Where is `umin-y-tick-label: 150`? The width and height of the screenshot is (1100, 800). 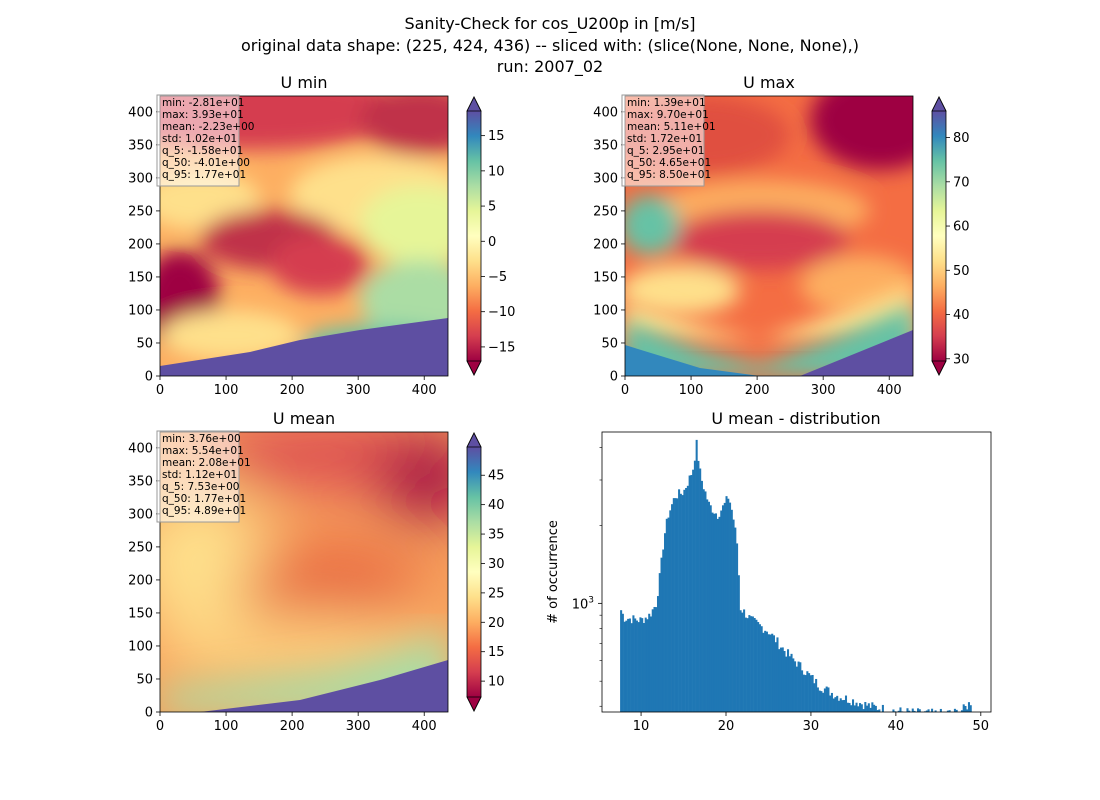 umin-y-tick-label: 150 is located at coordinates (140, 277).